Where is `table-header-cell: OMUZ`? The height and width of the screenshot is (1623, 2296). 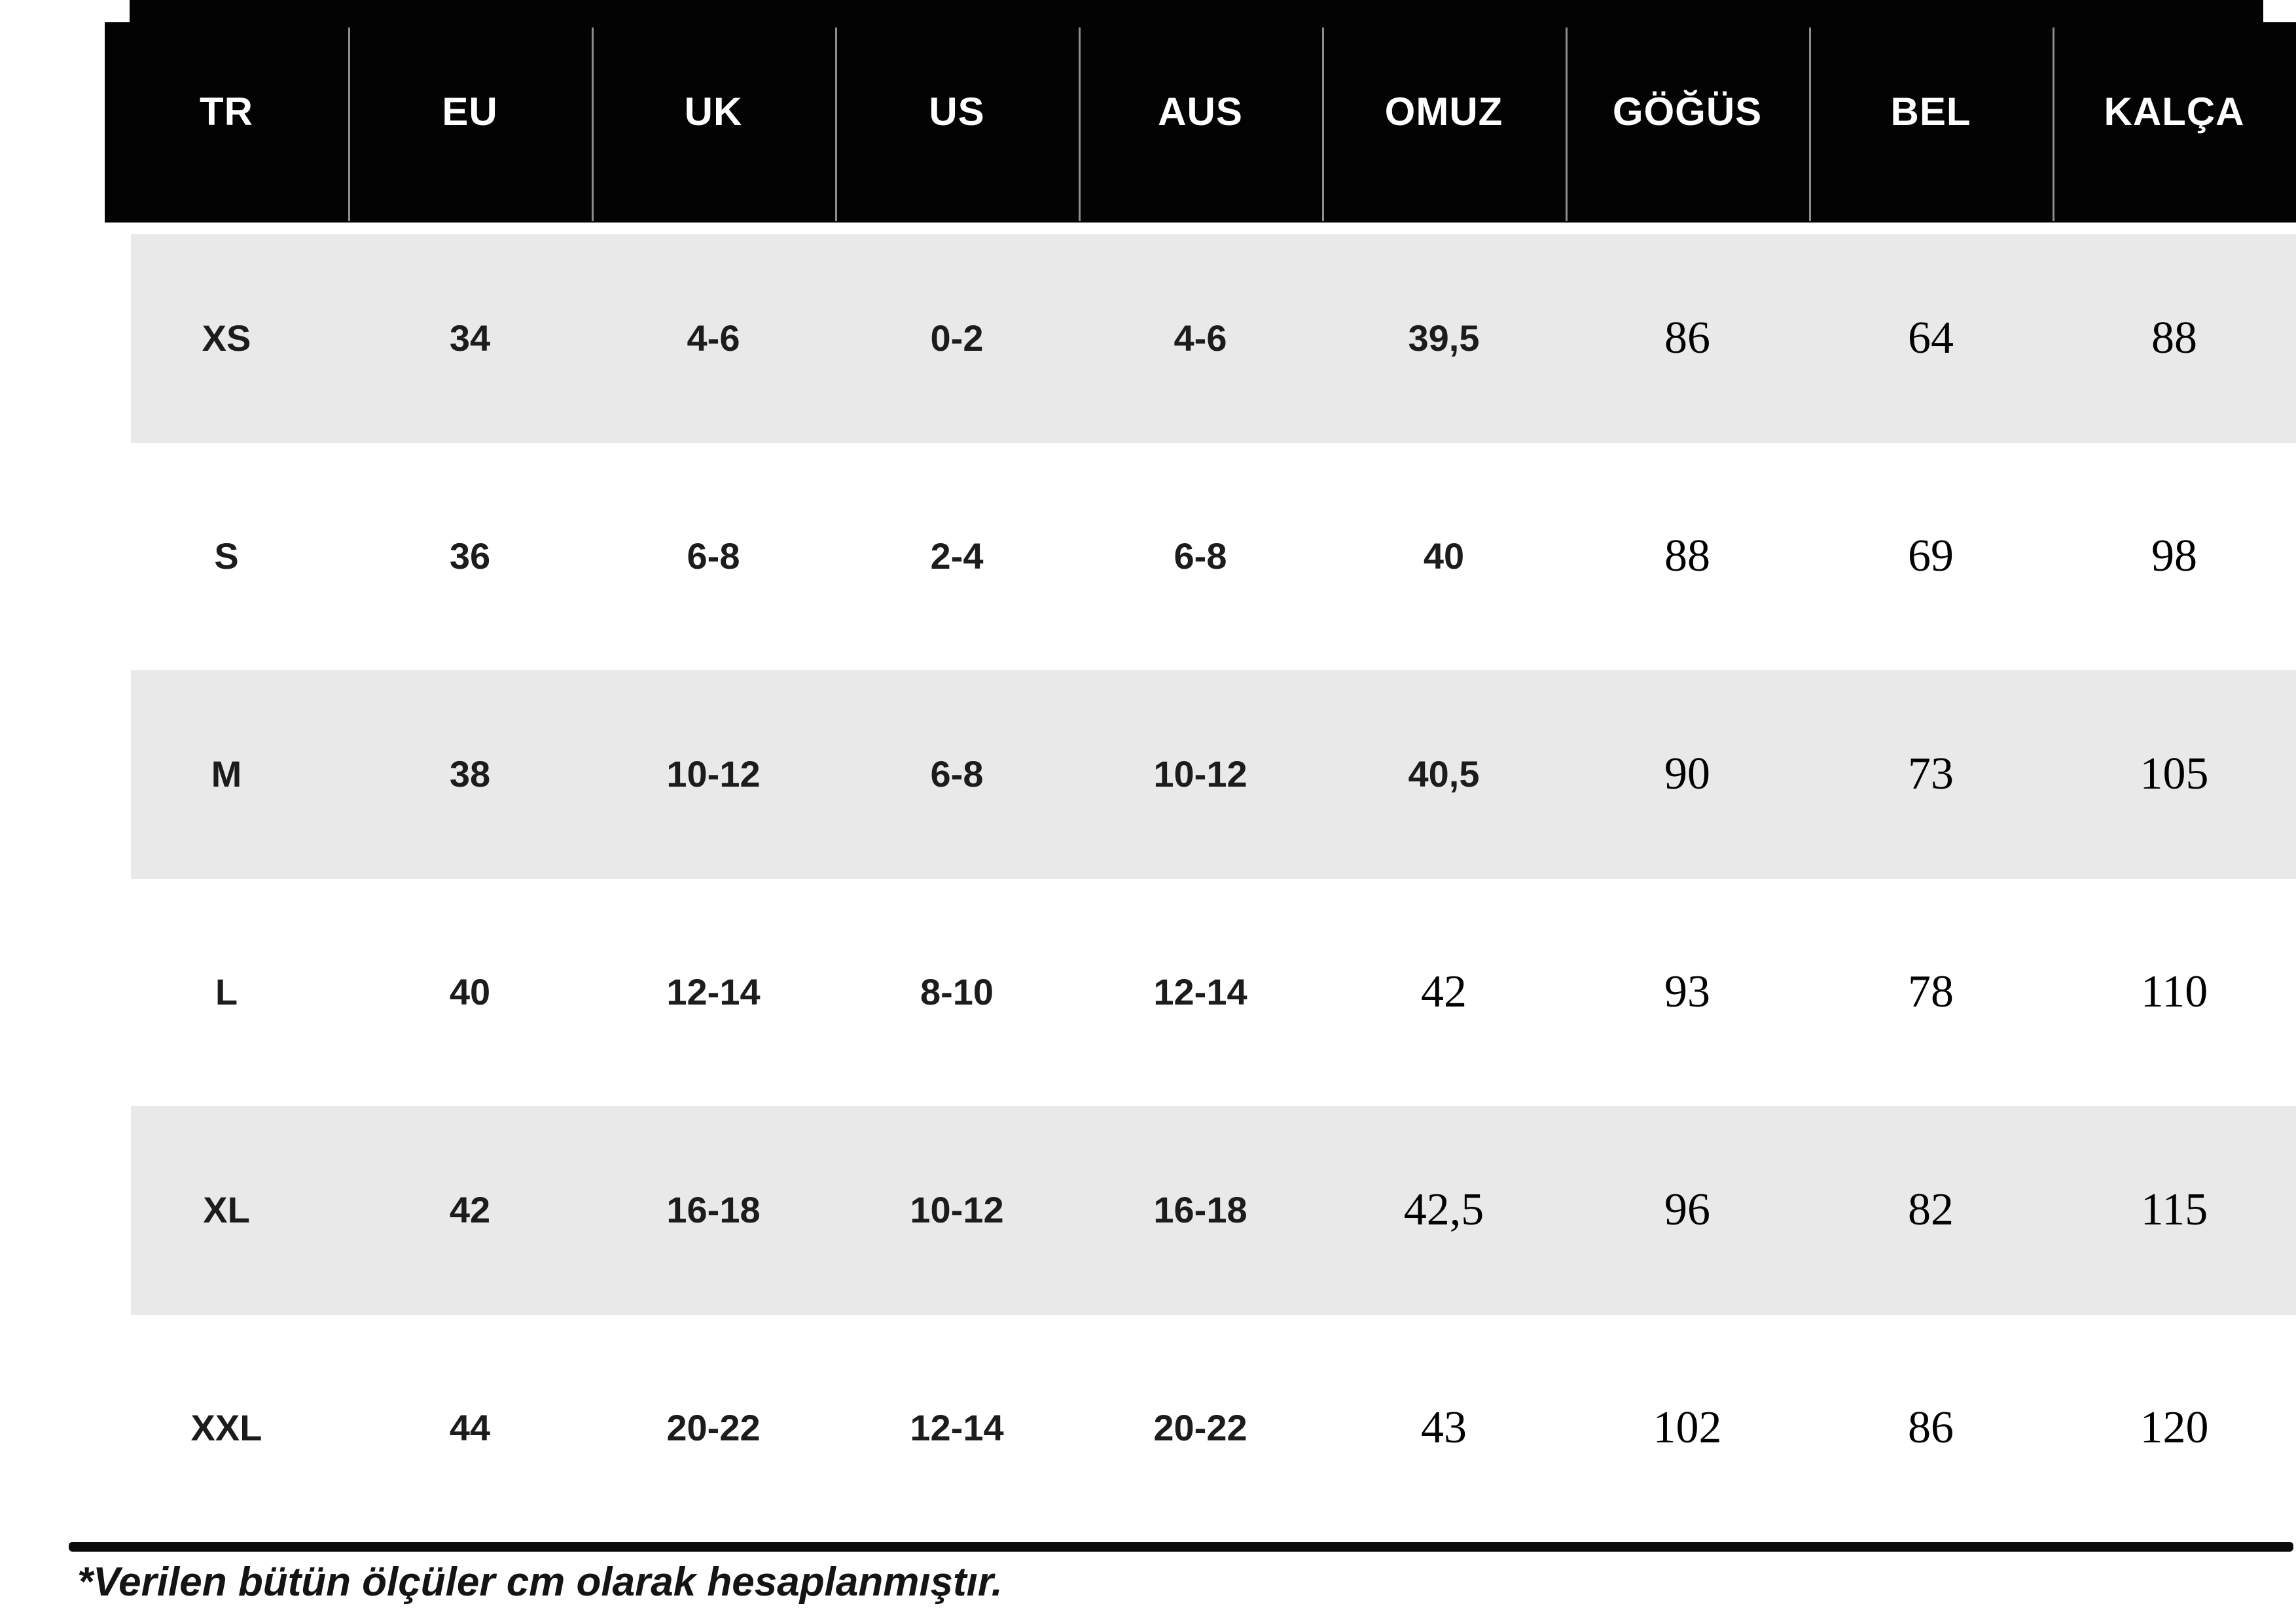 table-header-cell: OMUZ is located at coordinates (1443, 111).